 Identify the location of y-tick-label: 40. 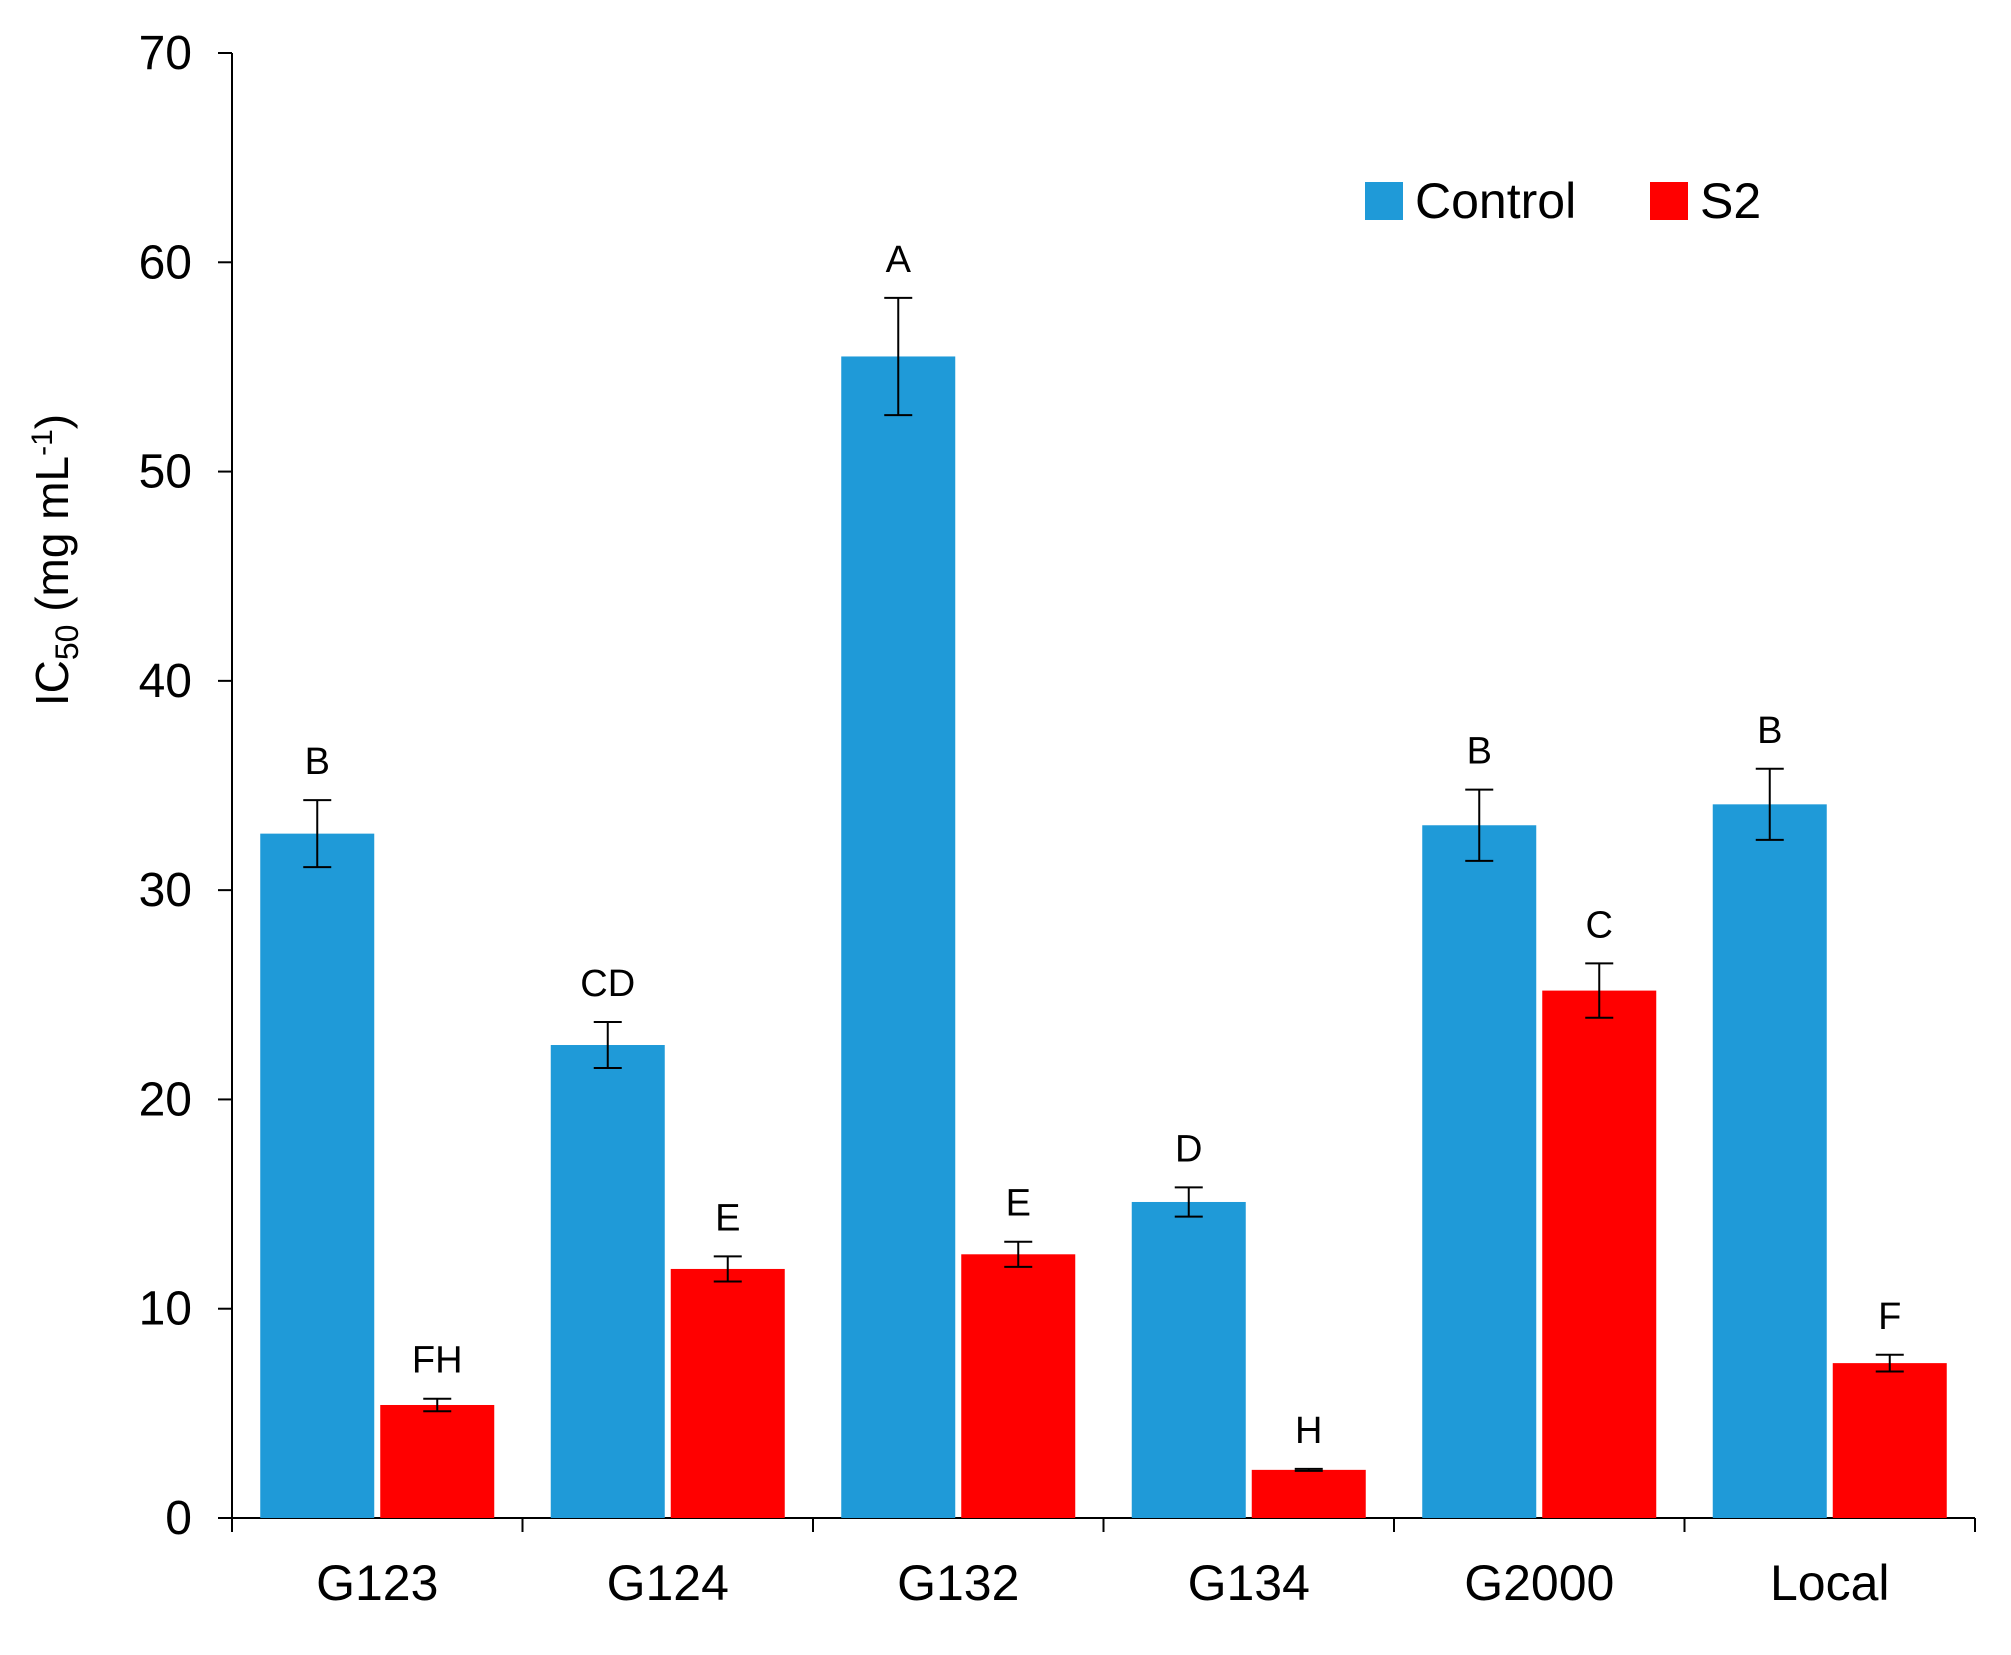
(165, 681).